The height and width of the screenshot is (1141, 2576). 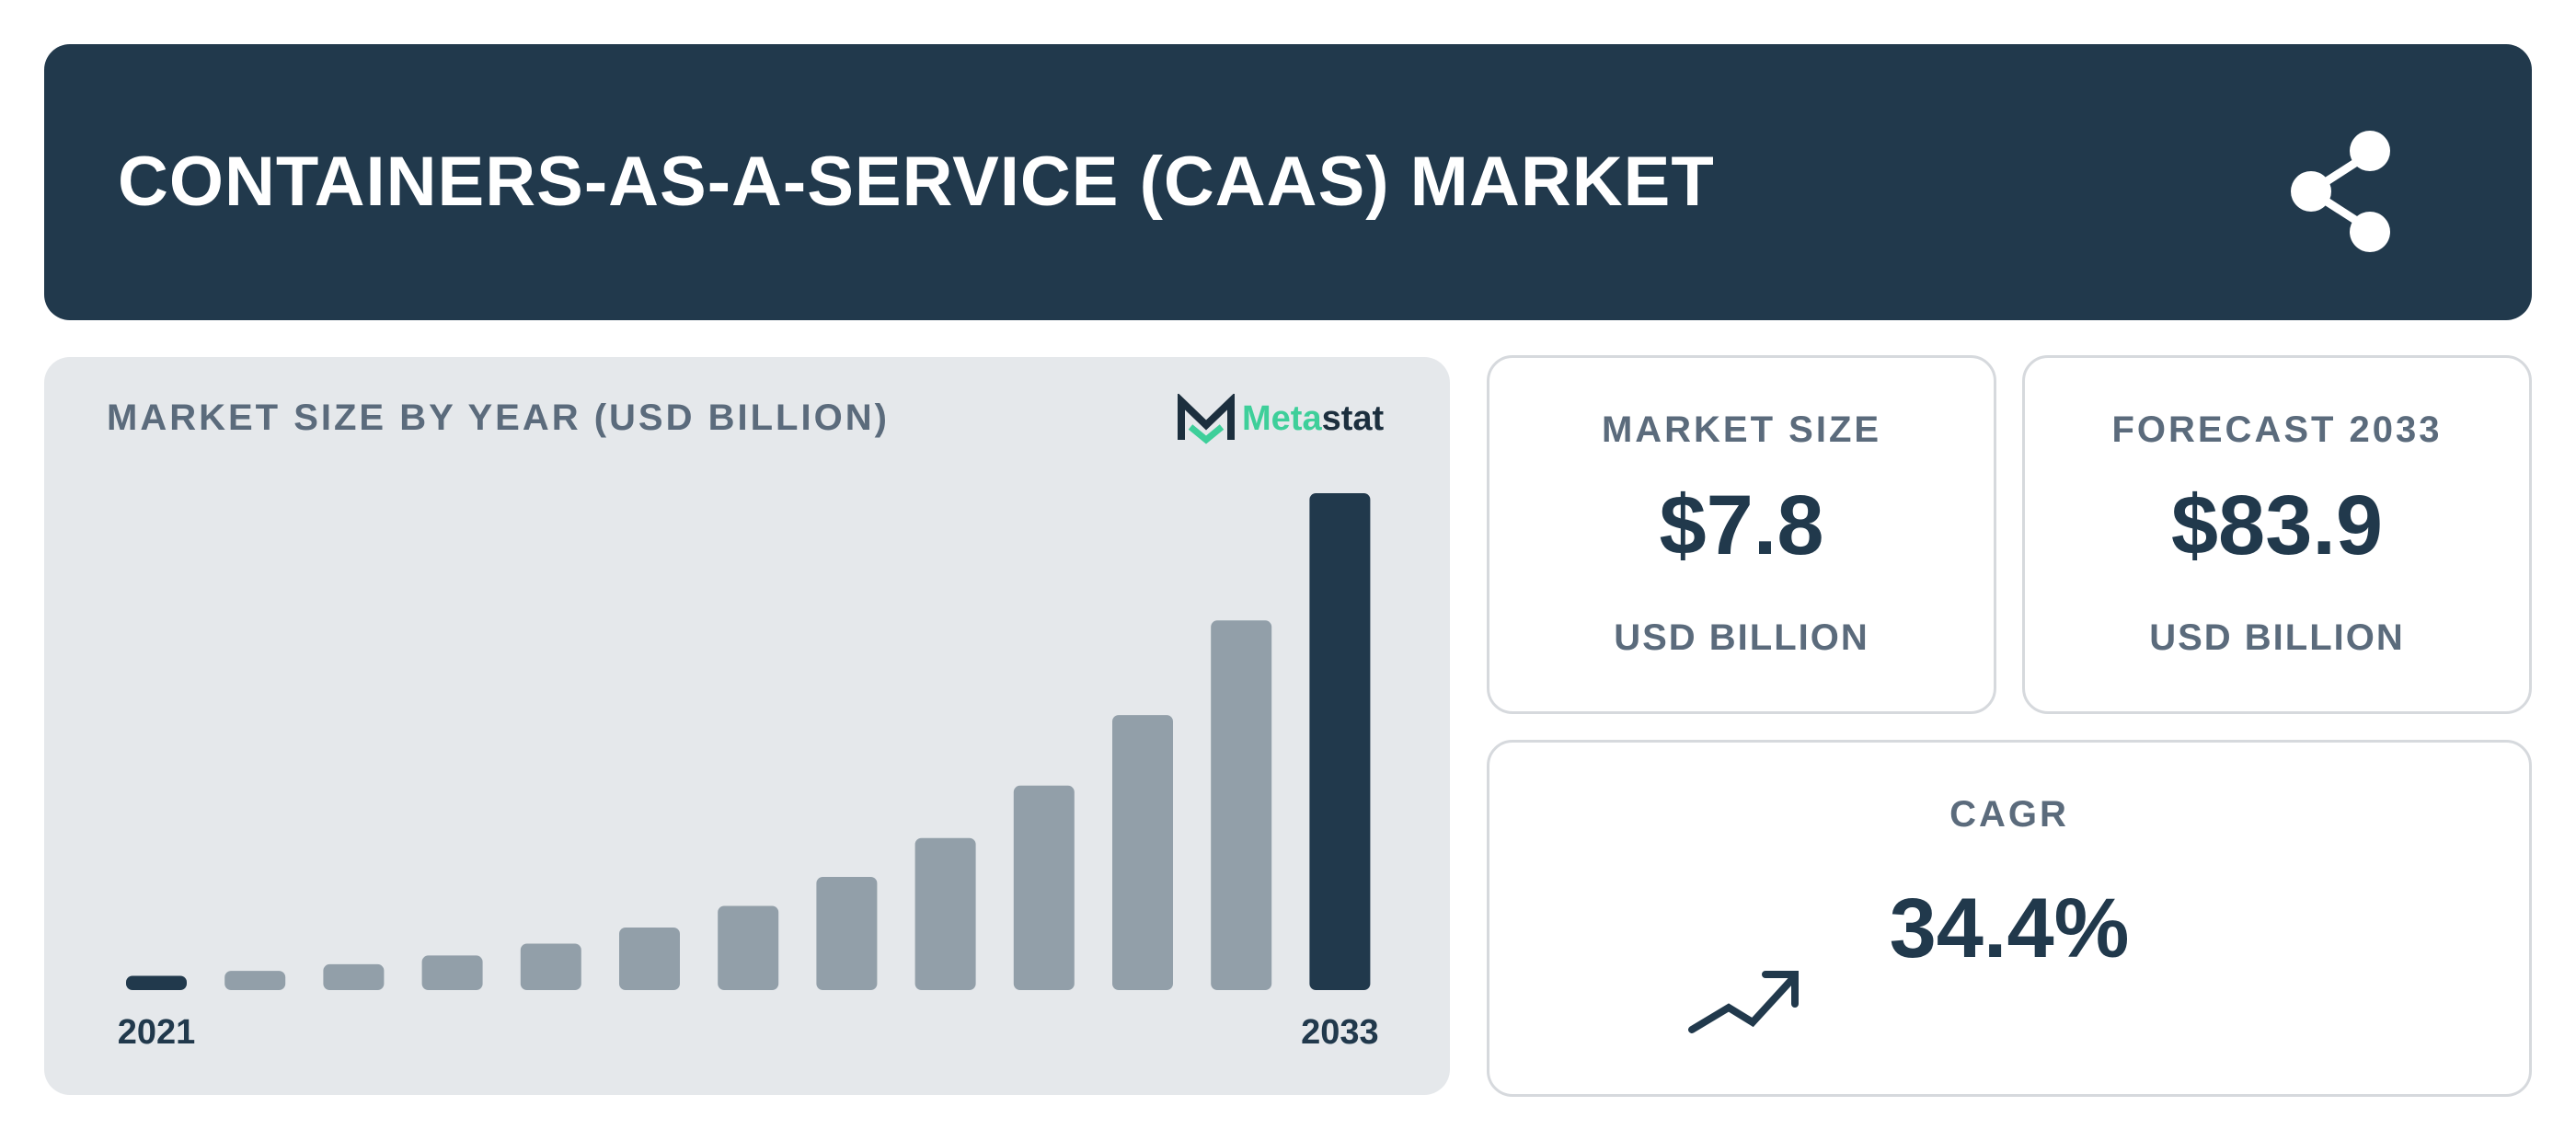 What do you see at coordinates (1044, 888) in the screenshot?
I see `bar-2030` at bounding box center [1044, 888].